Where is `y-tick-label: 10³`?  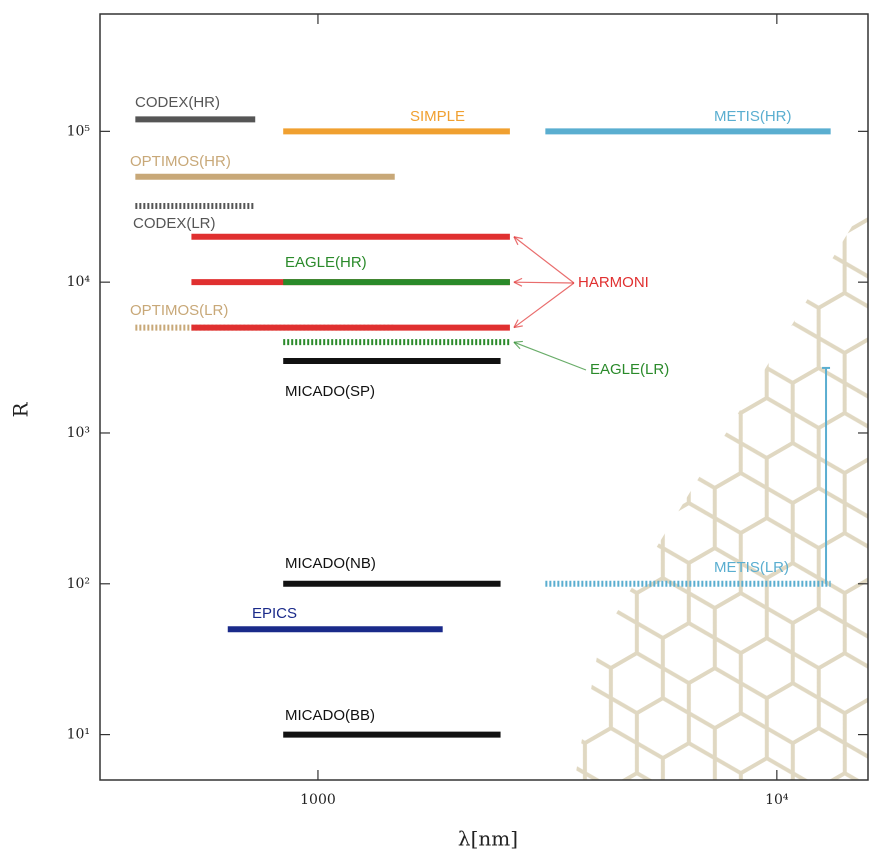 y-tick-label: 10³ is located at coordinates (78, 433).